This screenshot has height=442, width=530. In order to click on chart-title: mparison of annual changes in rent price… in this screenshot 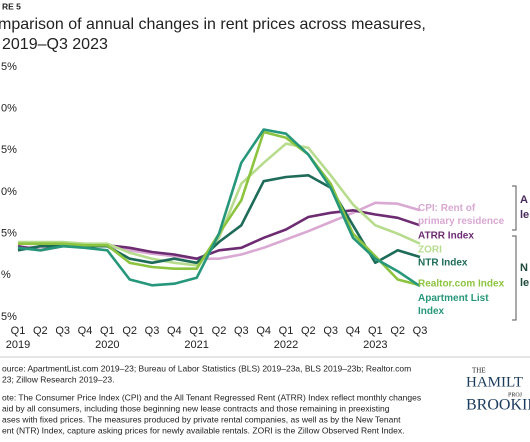, I will do `click(213, 24)`.